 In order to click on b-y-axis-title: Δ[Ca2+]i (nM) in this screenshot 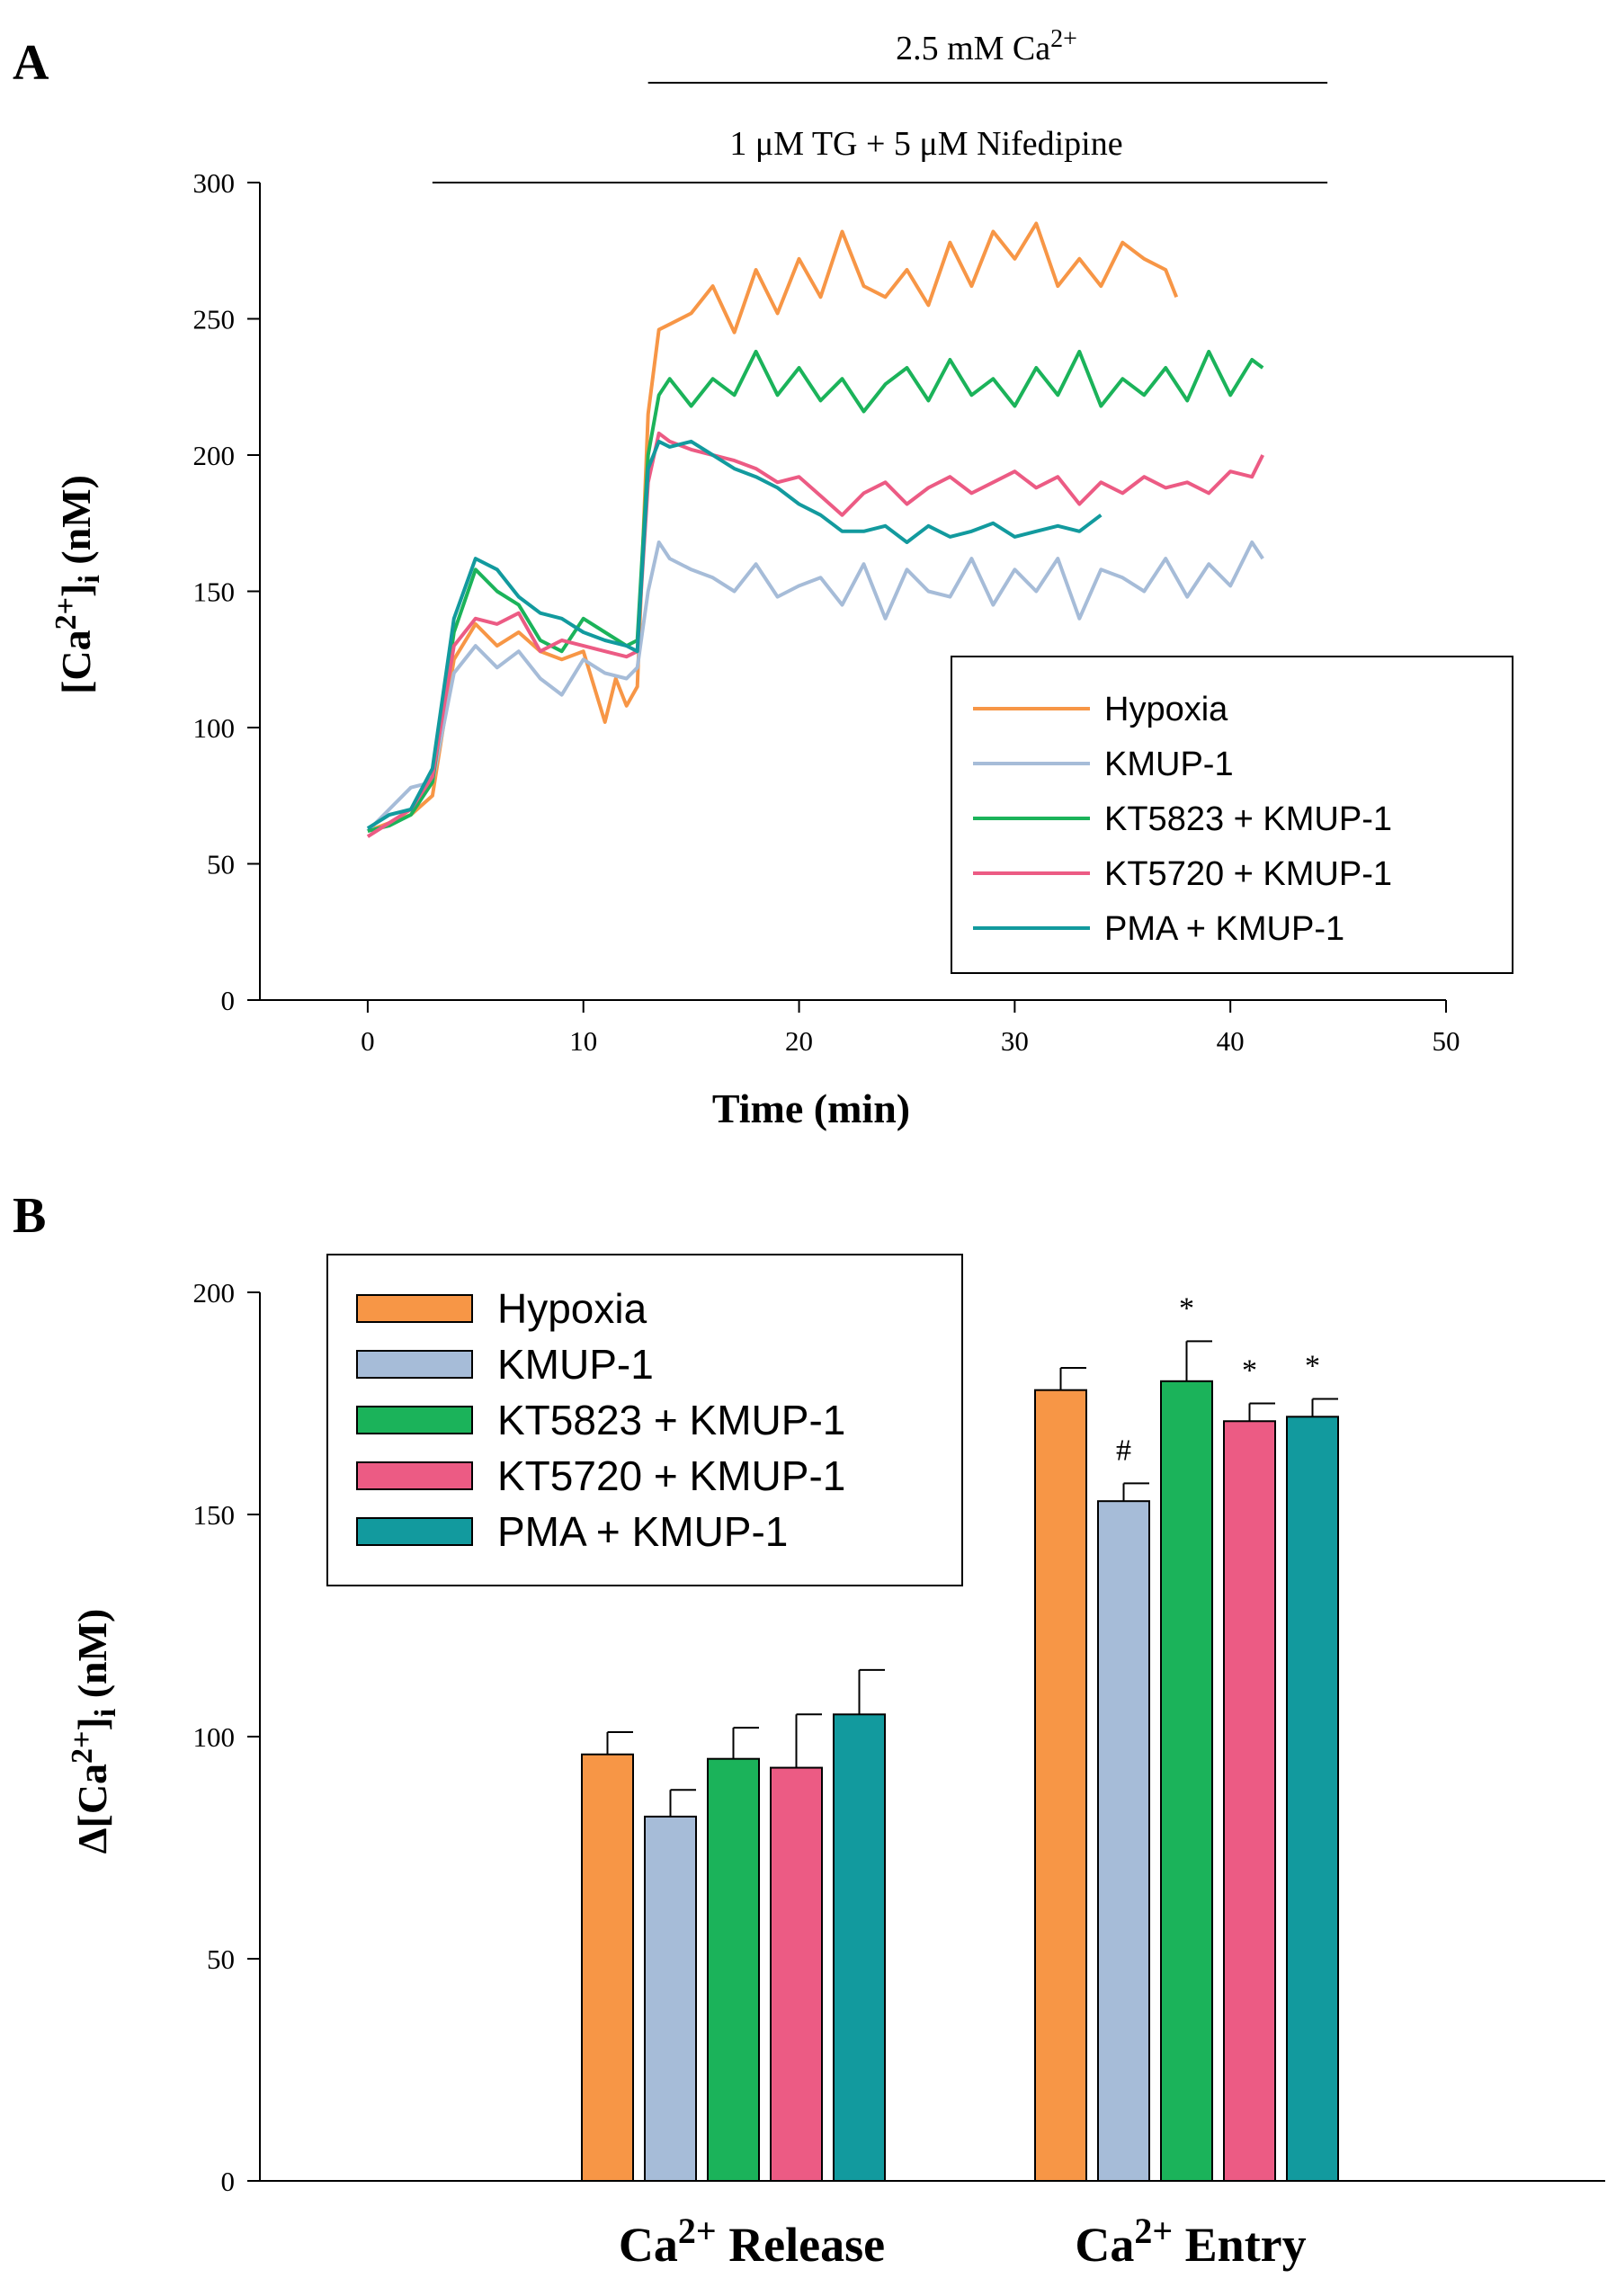, I will do `click(94, 1731)`.